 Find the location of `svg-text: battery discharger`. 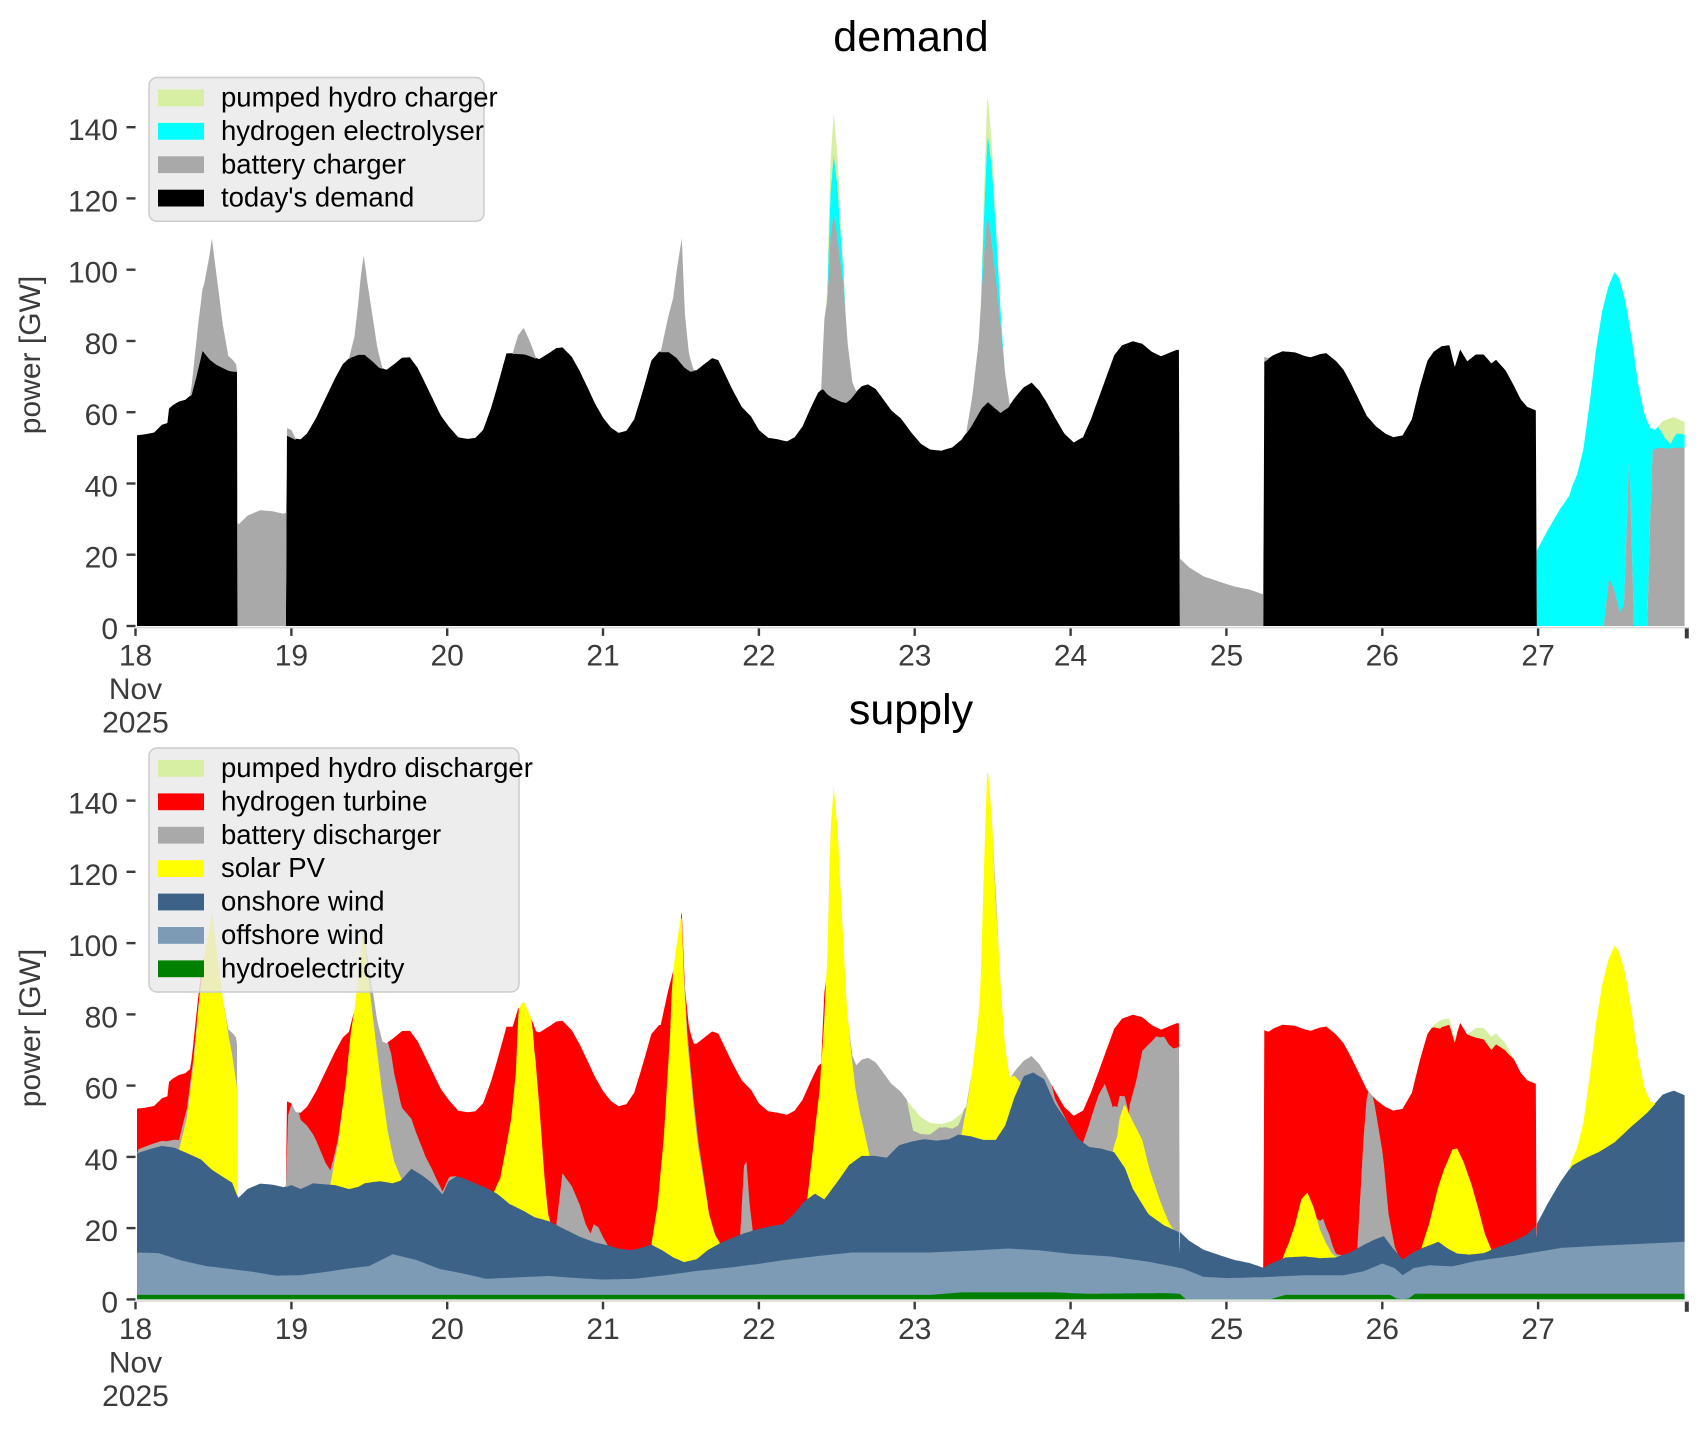

svg-text: battery discharger is located at coordinates (331, 834).